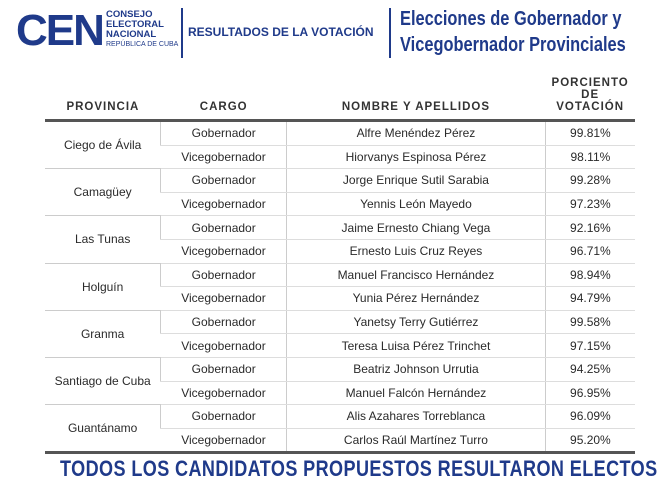 The image size is (667, 500). Describe the element at coordinates (416, 227) in the screenshot. I see `name-cell: Jaime Ernesto Chiang Vega` at that location.